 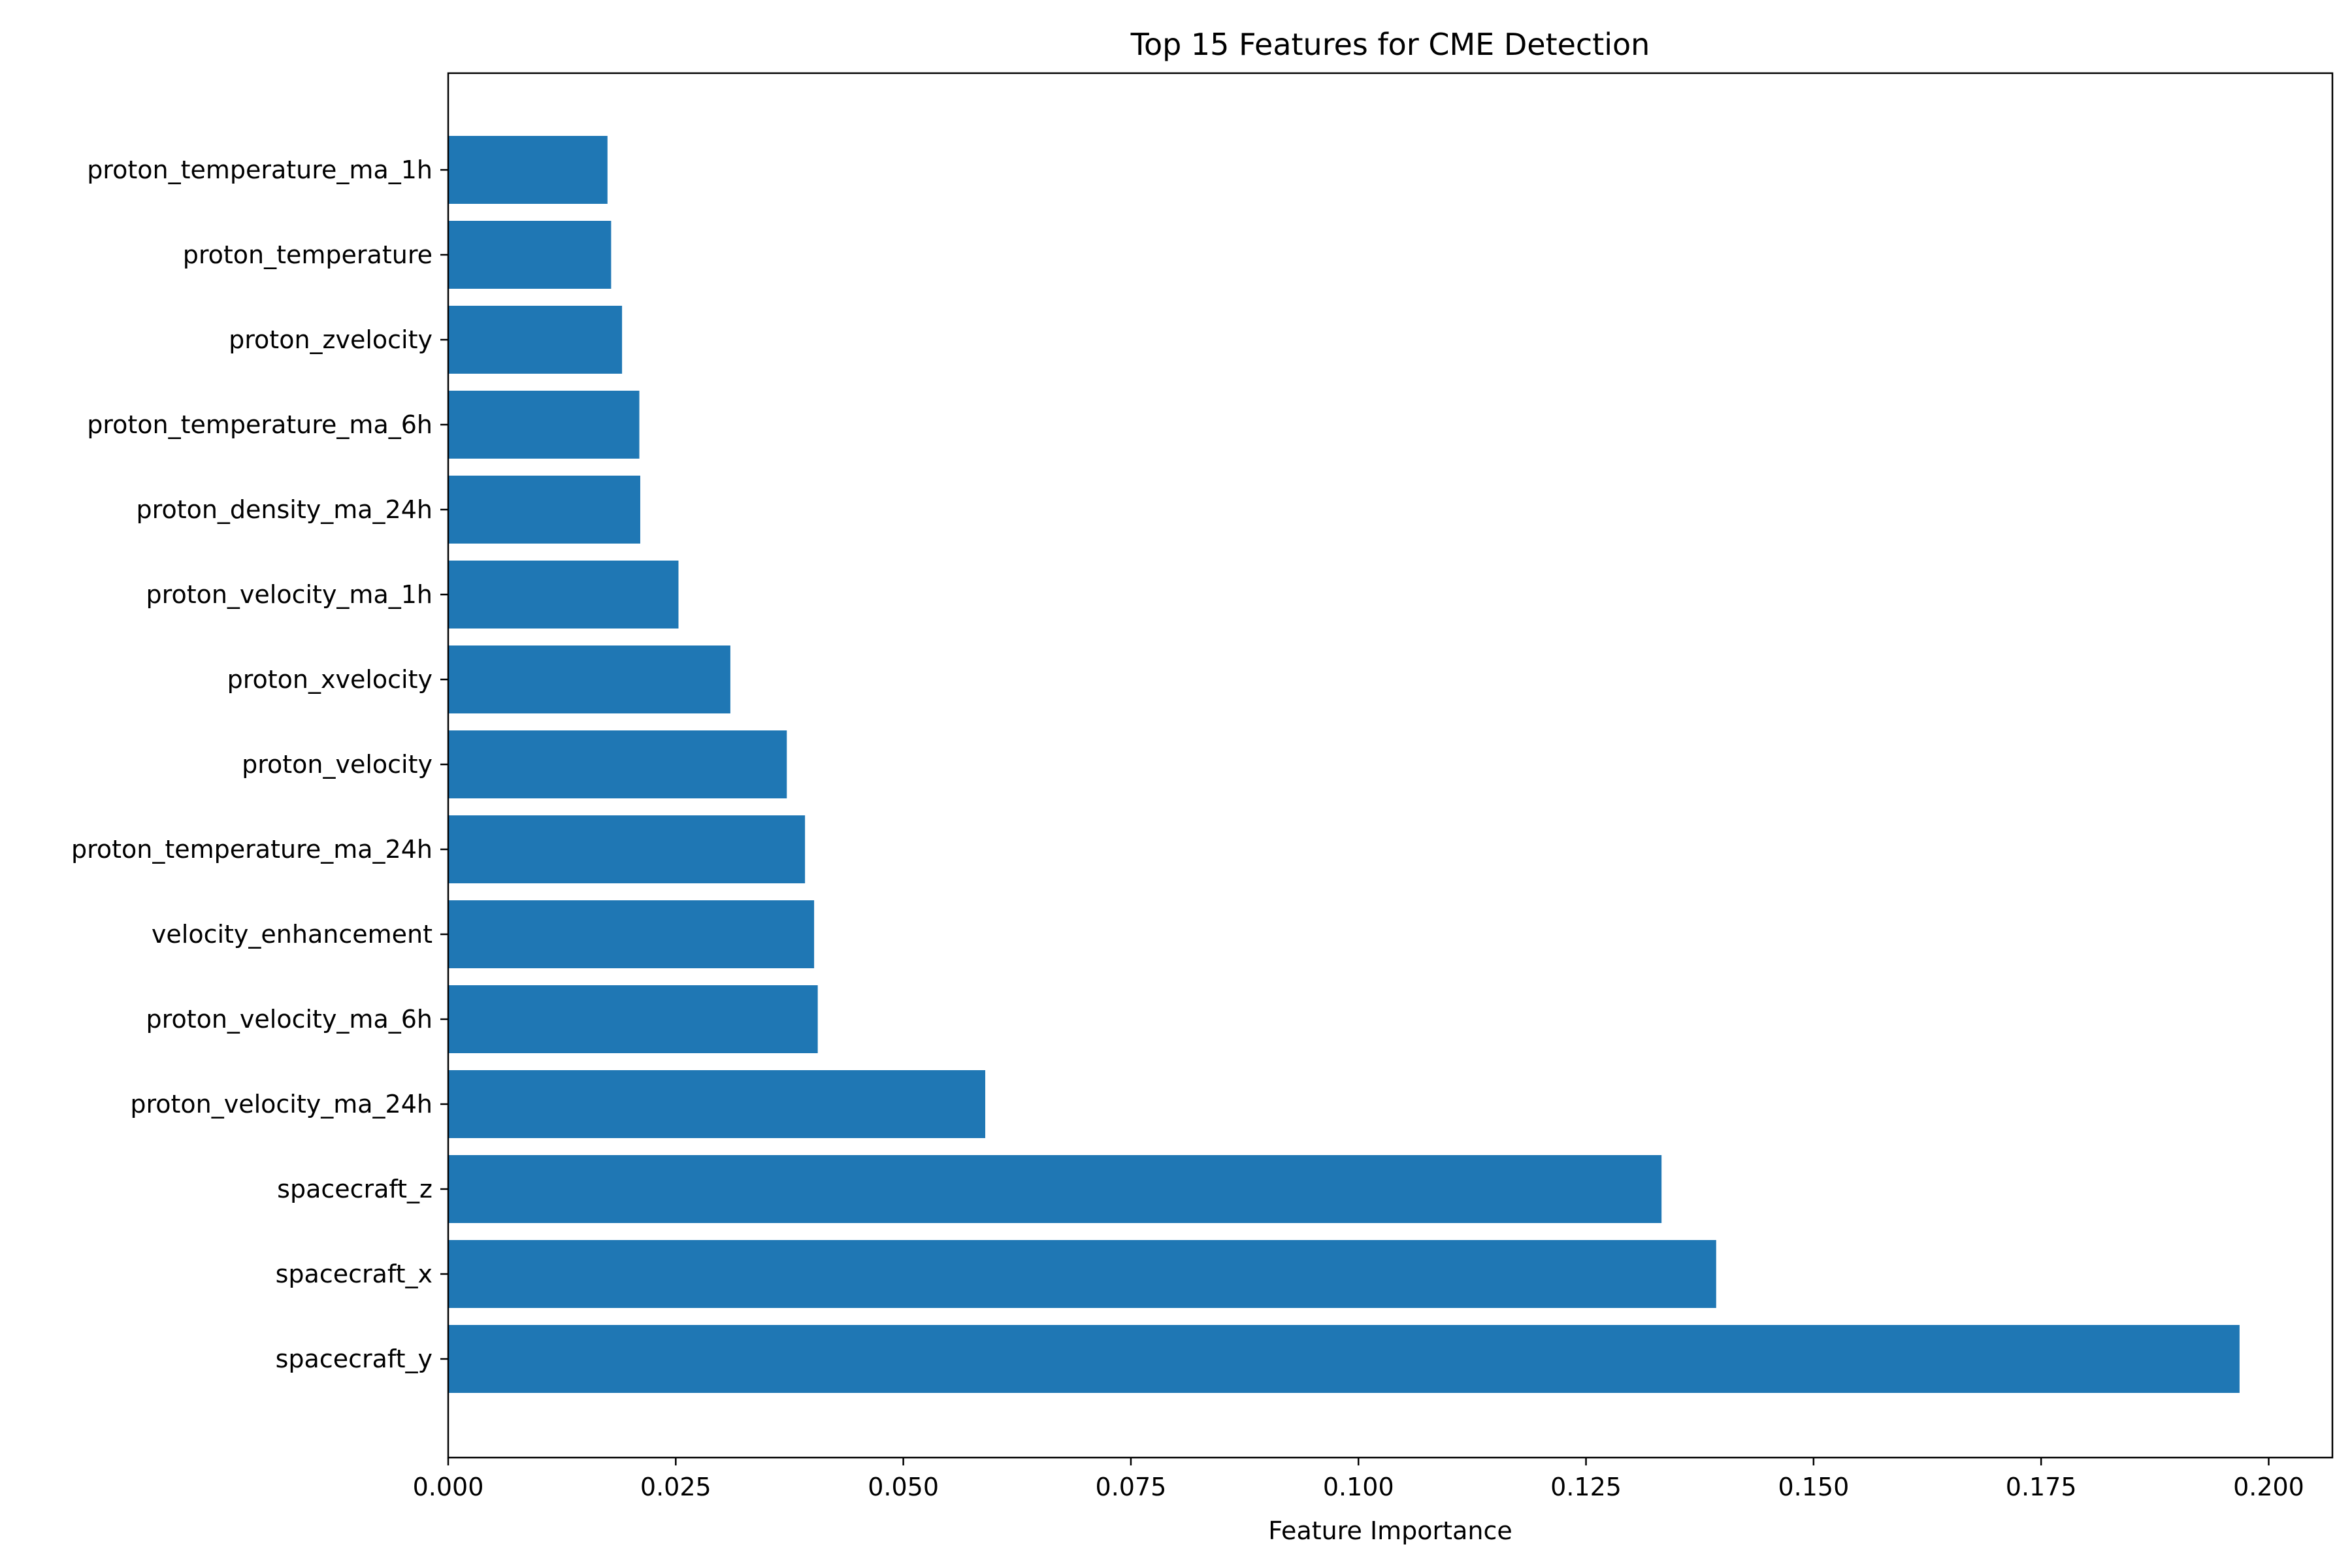 What do you see at coordinates (1813, 1487) in the screenshot?
I see `x-tick-label: 0.150` at bounding box center [1813, 1487].